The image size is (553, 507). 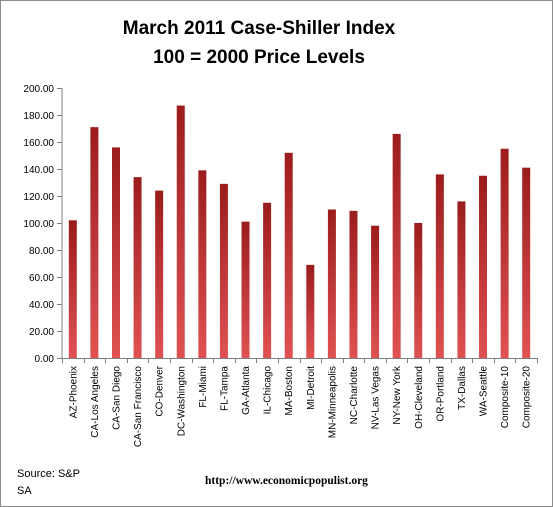 What do you see at coordinates (138, 407) in the screenshot?
I see `x-category-label: CA-San Francisco` at bounding box center [138, 407].